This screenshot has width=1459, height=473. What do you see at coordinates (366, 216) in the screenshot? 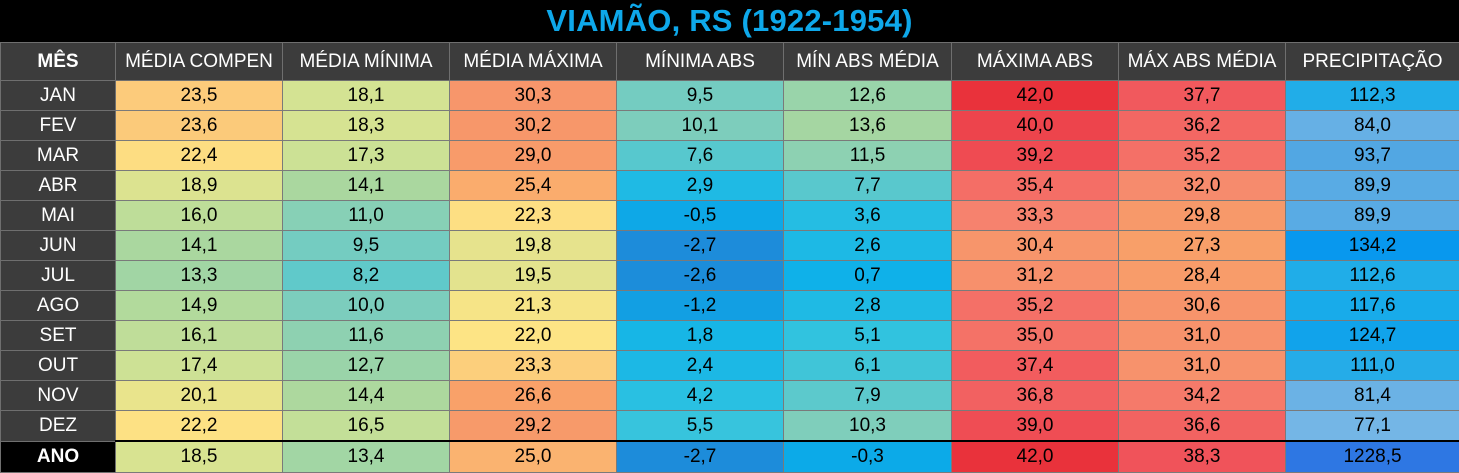
I see `temp-cell: 11,0` at bounding box center [366, 216].